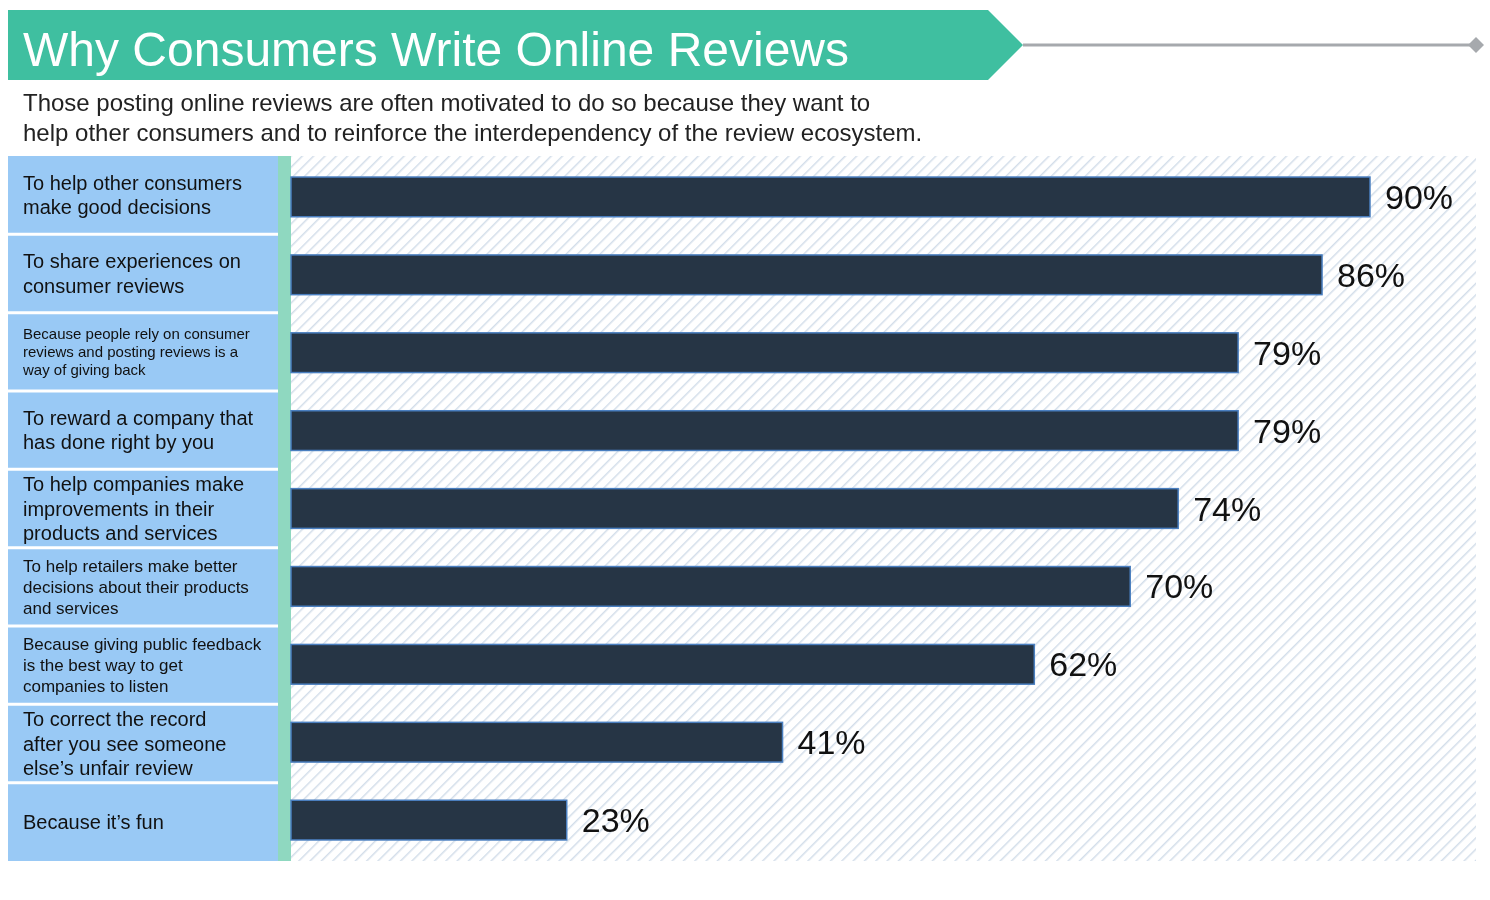 The image size is (1490, 900). What do you see at coordinates (615, 820) in the screenshot?
I see `data-label: 23%` at bounding box center [615, 820].